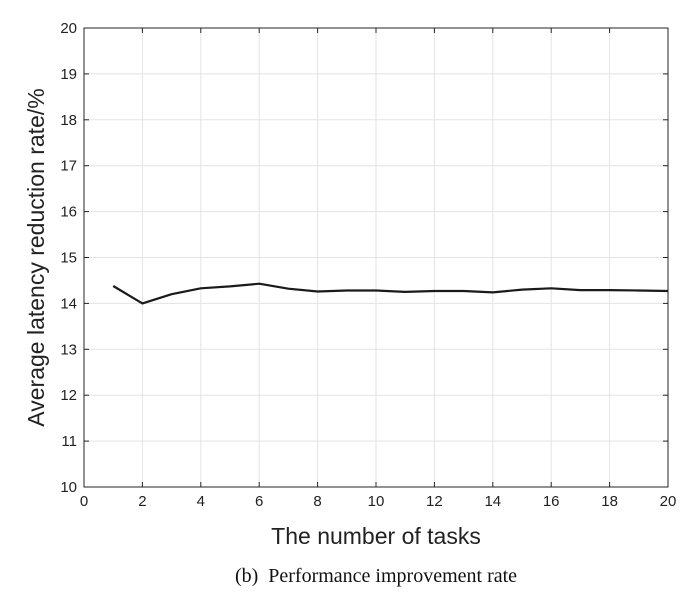 The image size is (691, 598). I want to click on y-tick-label: 14, so click(68, 303).